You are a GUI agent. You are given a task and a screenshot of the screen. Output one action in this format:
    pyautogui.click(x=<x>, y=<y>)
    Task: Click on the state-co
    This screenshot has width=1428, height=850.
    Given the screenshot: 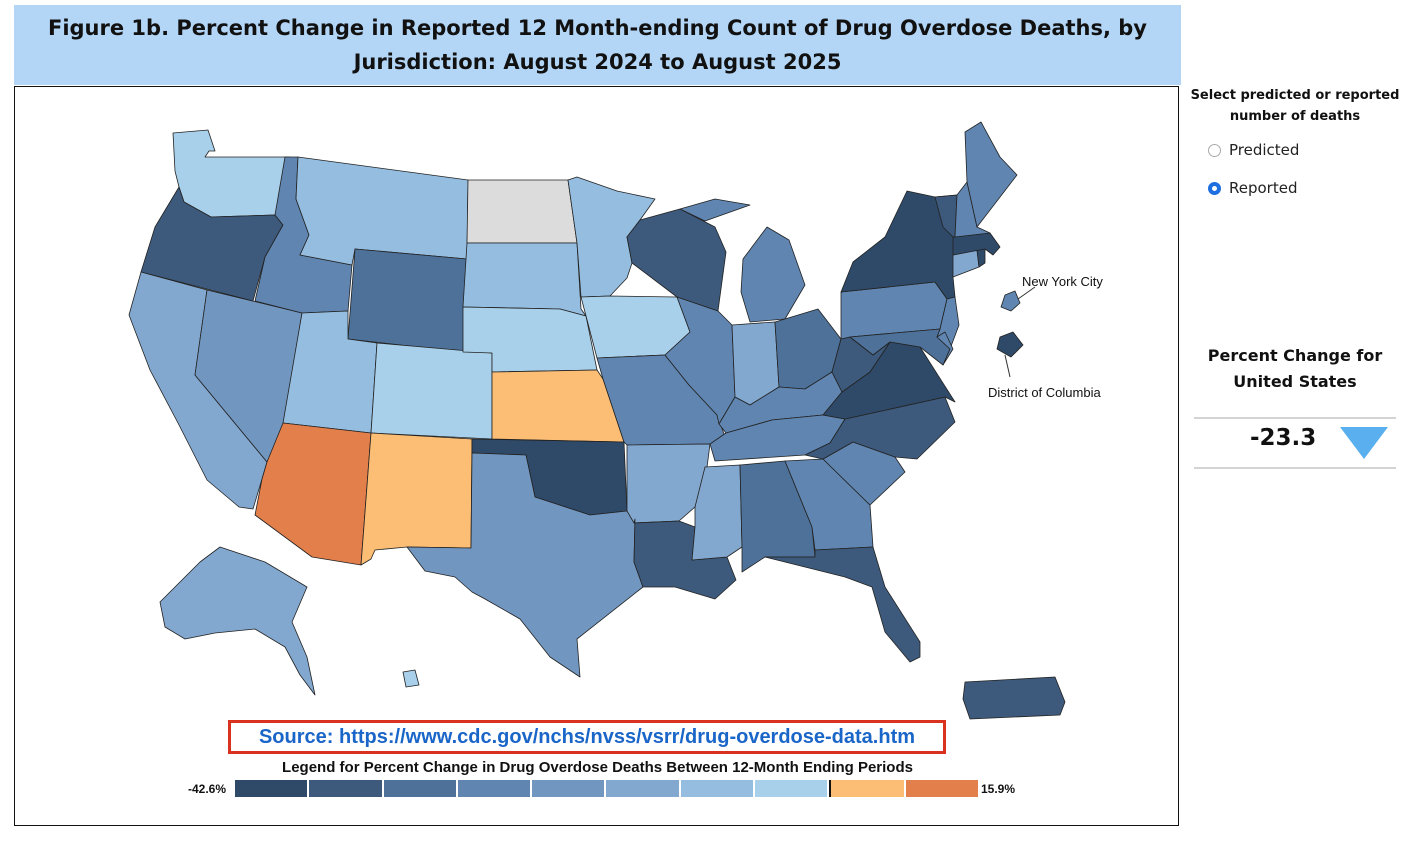 What is the action you would take?
    pyautogui.click(x=431, y=391)
    